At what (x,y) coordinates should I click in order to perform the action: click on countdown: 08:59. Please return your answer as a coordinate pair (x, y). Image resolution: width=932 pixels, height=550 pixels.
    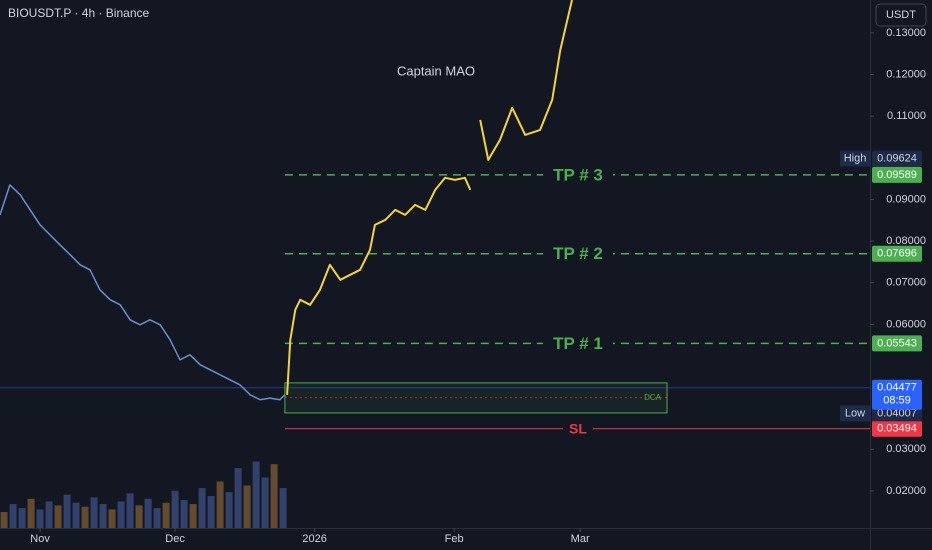
    Looking at the image, I should click on (897, 401).